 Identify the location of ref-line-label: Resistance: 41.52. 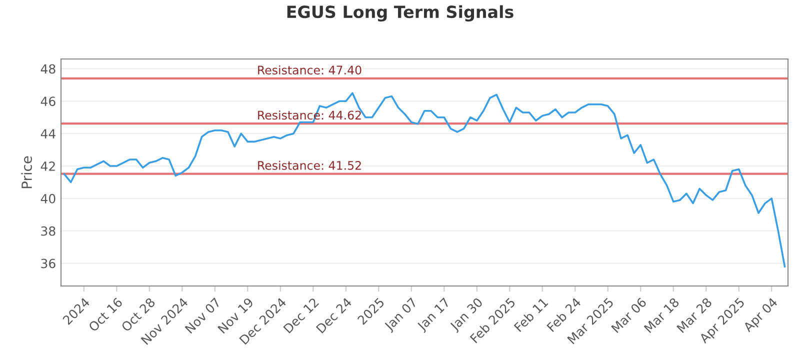
(309, 165).